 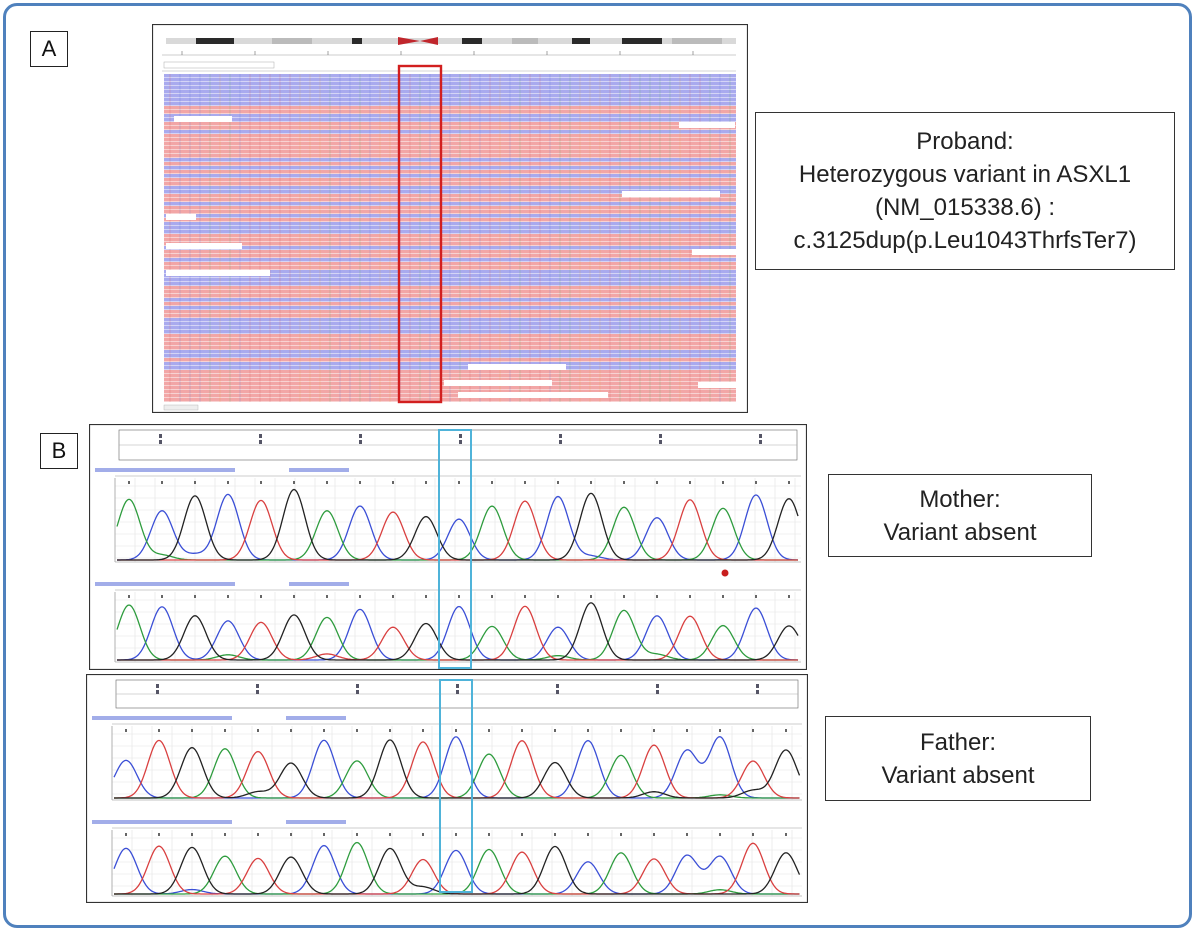 I want to click on panel-a-label: A, so click(x=49, y=49).